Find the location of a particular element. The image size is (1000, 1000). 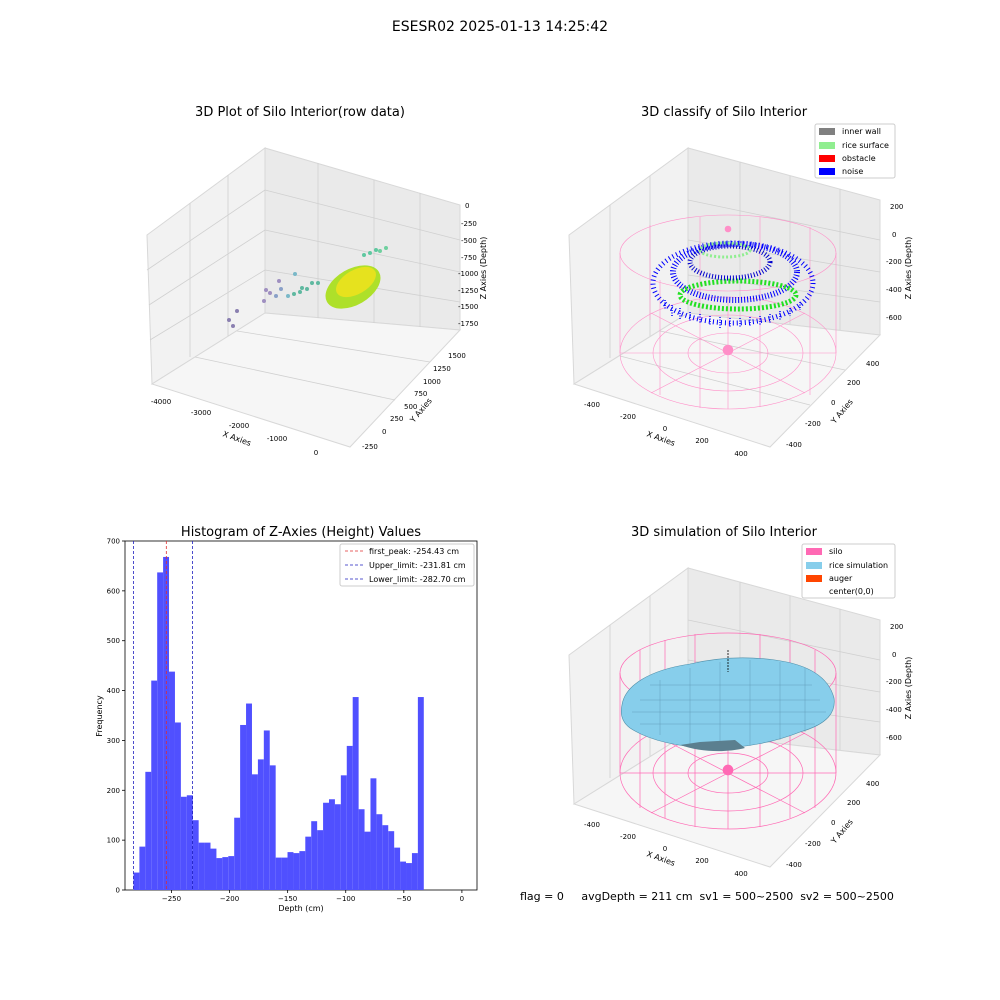

simulation-xticks: -400 -200 0 200 400 is located at coordinates (666, 849).